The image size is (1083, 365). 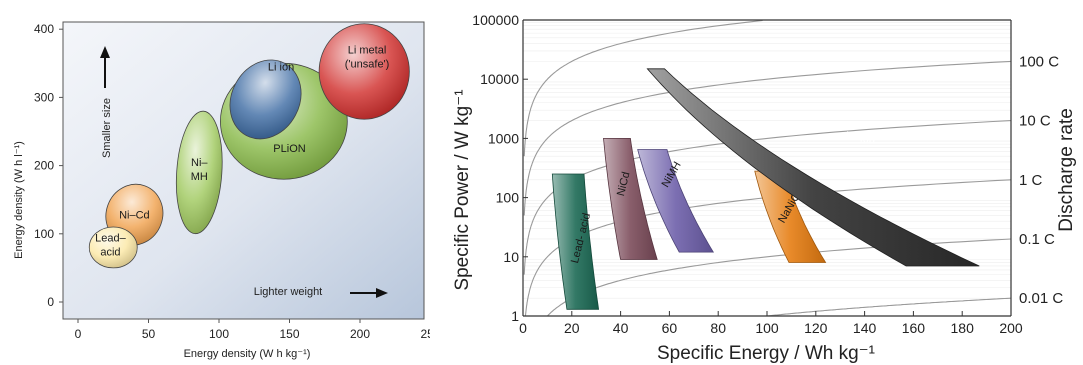 What do you see at coordinates (790, 216) in the screenshot?
I see `band-nanicl` at bounding box center [790, 216].